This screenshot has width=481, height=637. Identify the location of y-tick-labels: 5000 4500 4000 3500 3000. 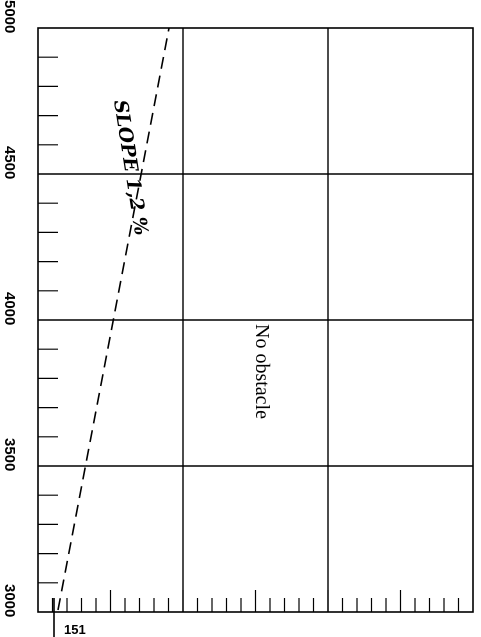
(9, 308).